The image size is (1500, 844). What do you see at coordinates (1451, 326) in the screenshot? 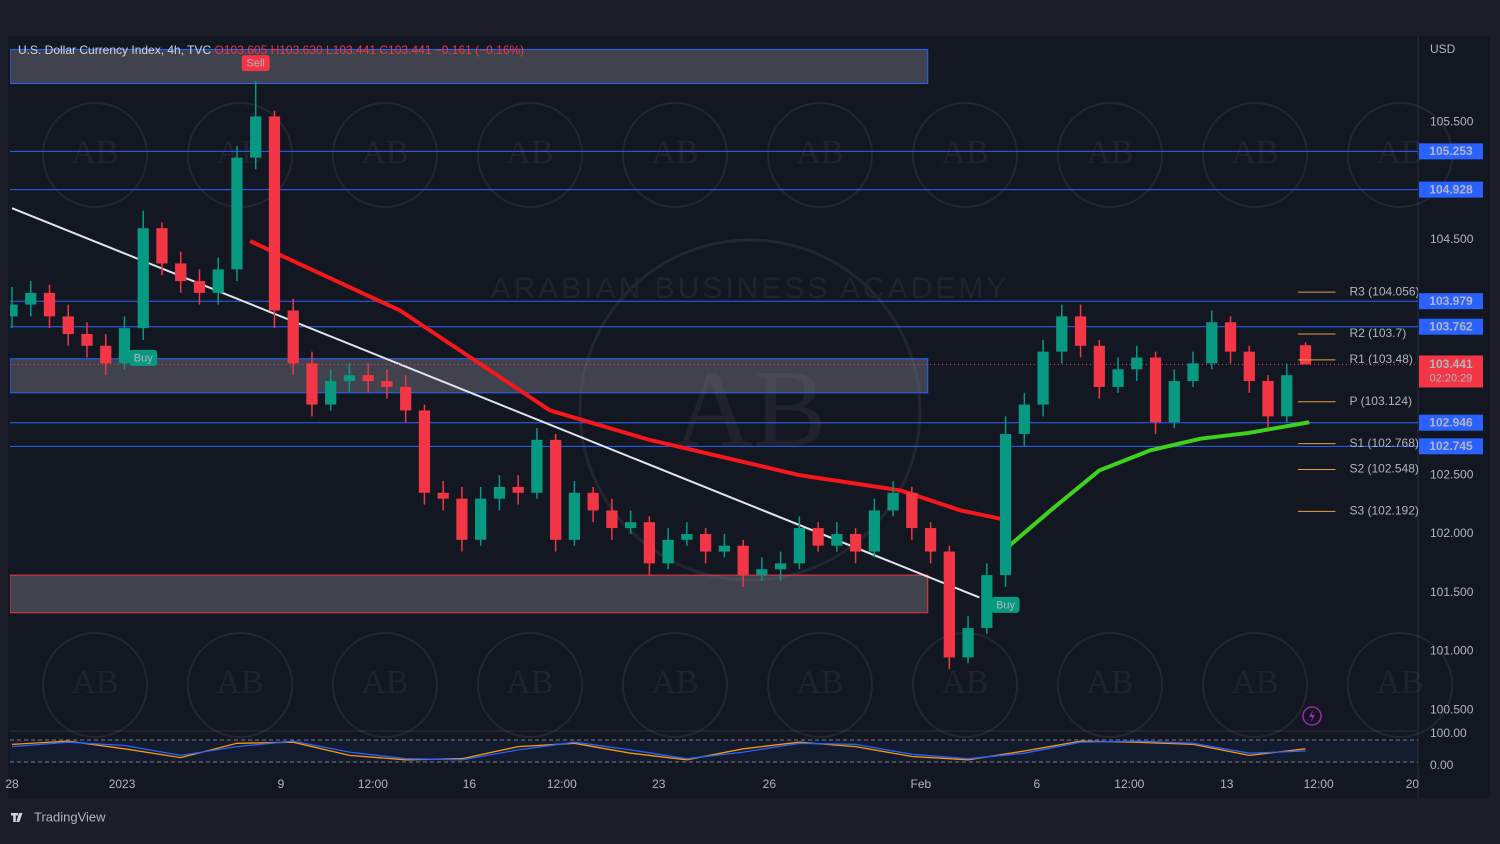
I see `level-label: 103.762` at bounding box center [1451, 326].